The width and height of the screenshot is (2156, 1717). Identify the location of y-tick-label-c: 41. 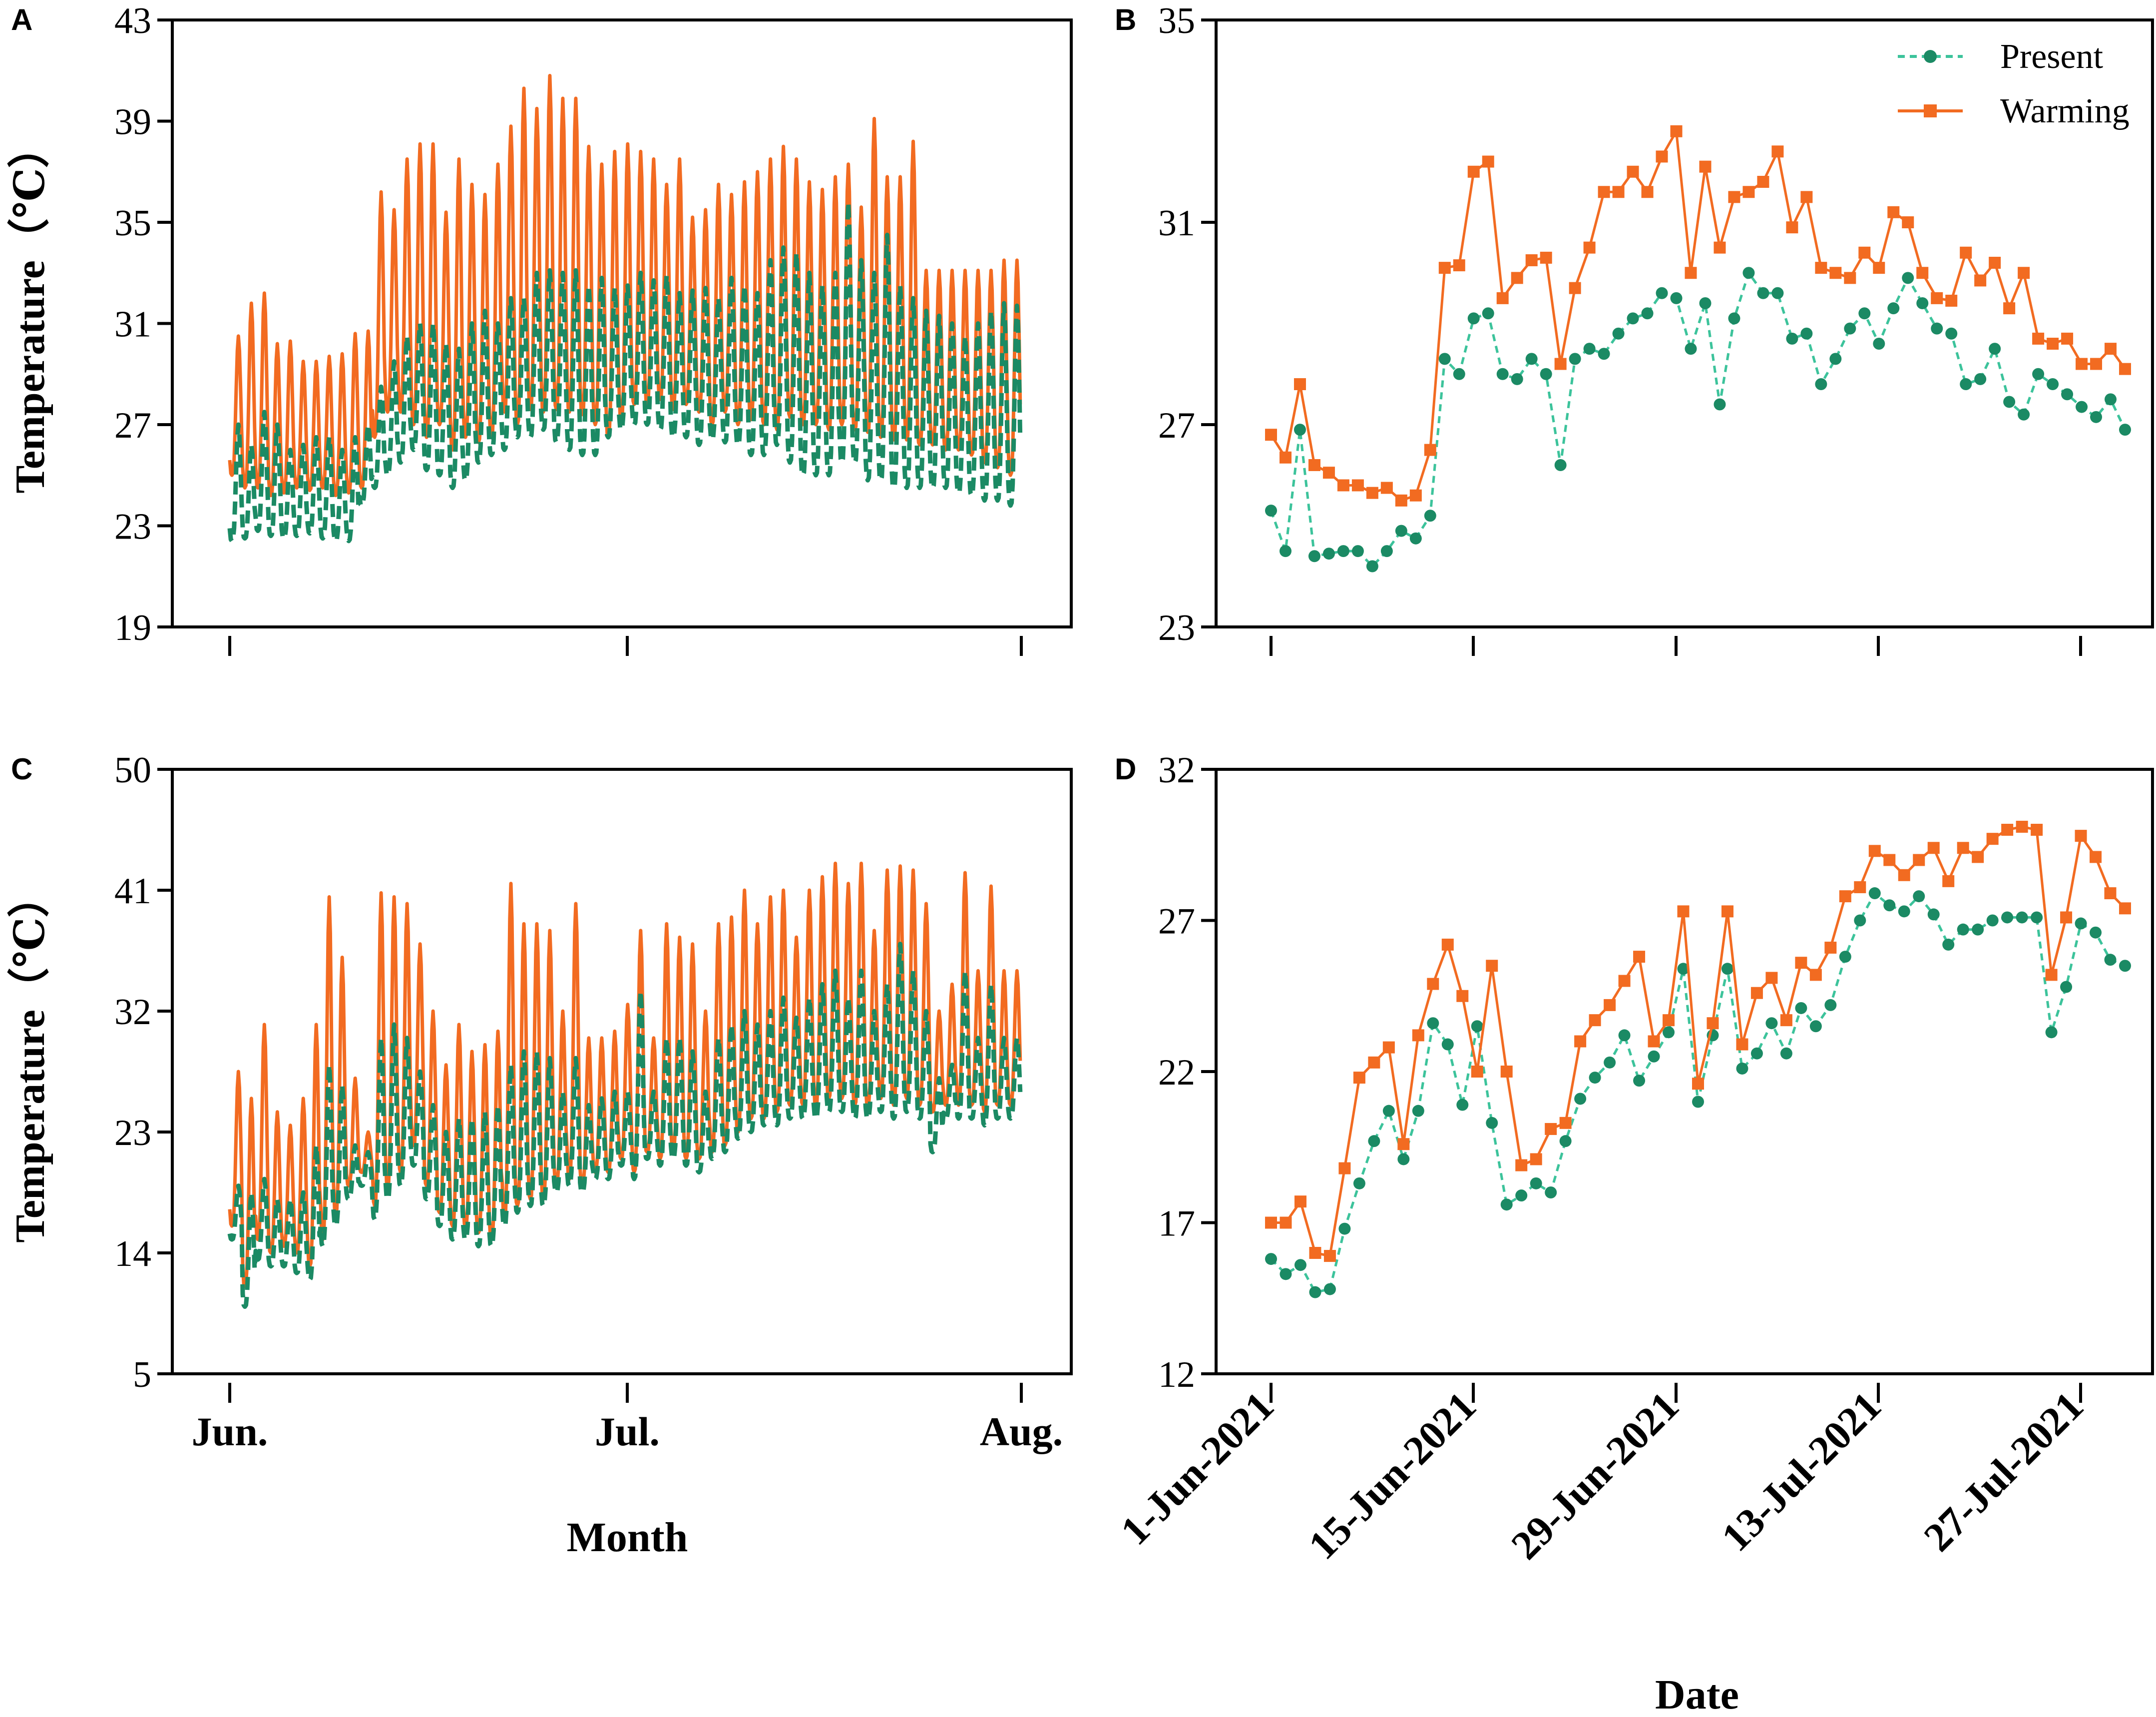
(132, 891).